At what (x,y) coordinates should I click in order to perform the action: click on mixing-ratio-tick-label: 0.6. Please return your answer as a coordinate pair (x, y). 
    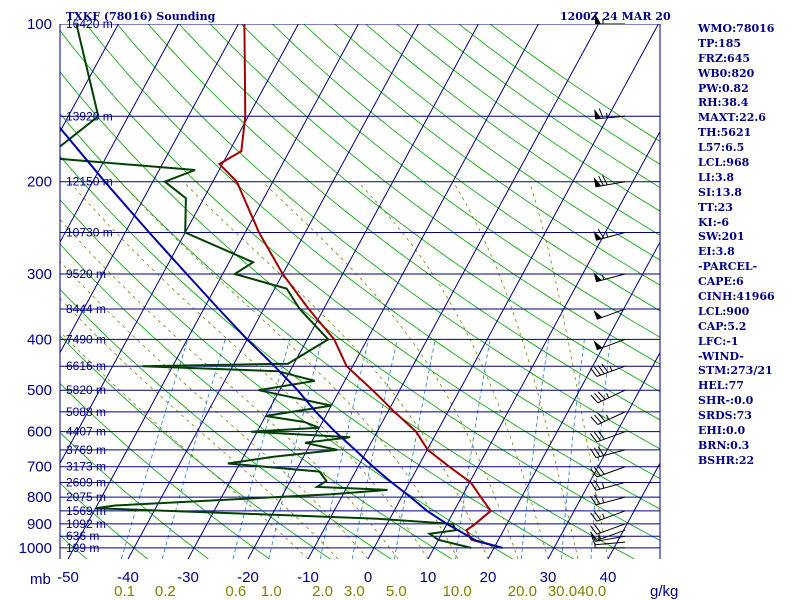
    Looking at the image, I should click on (235, 591).